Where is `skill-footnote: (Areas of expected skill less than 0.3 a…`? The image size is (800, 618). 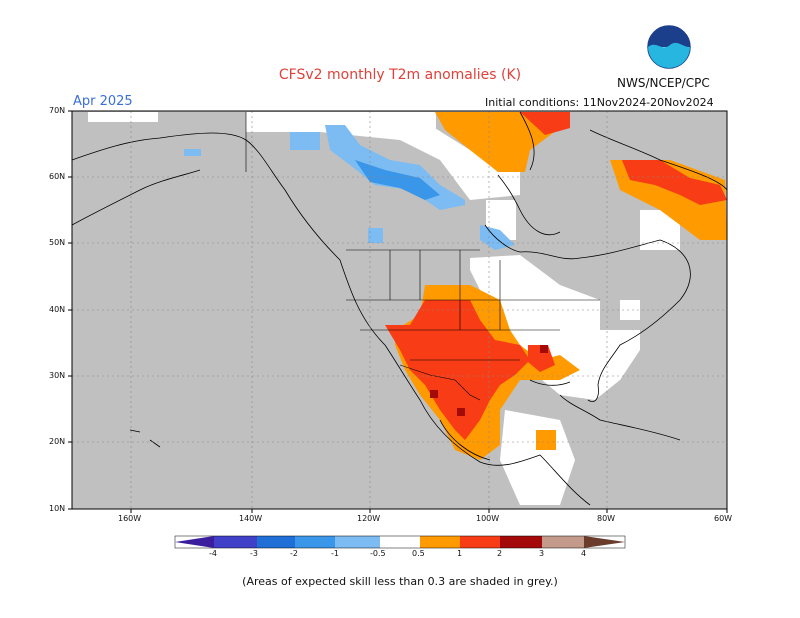 skill-footnote: (Areas of expected skill less than 0.3 a… is located at coordinates (400, 581).